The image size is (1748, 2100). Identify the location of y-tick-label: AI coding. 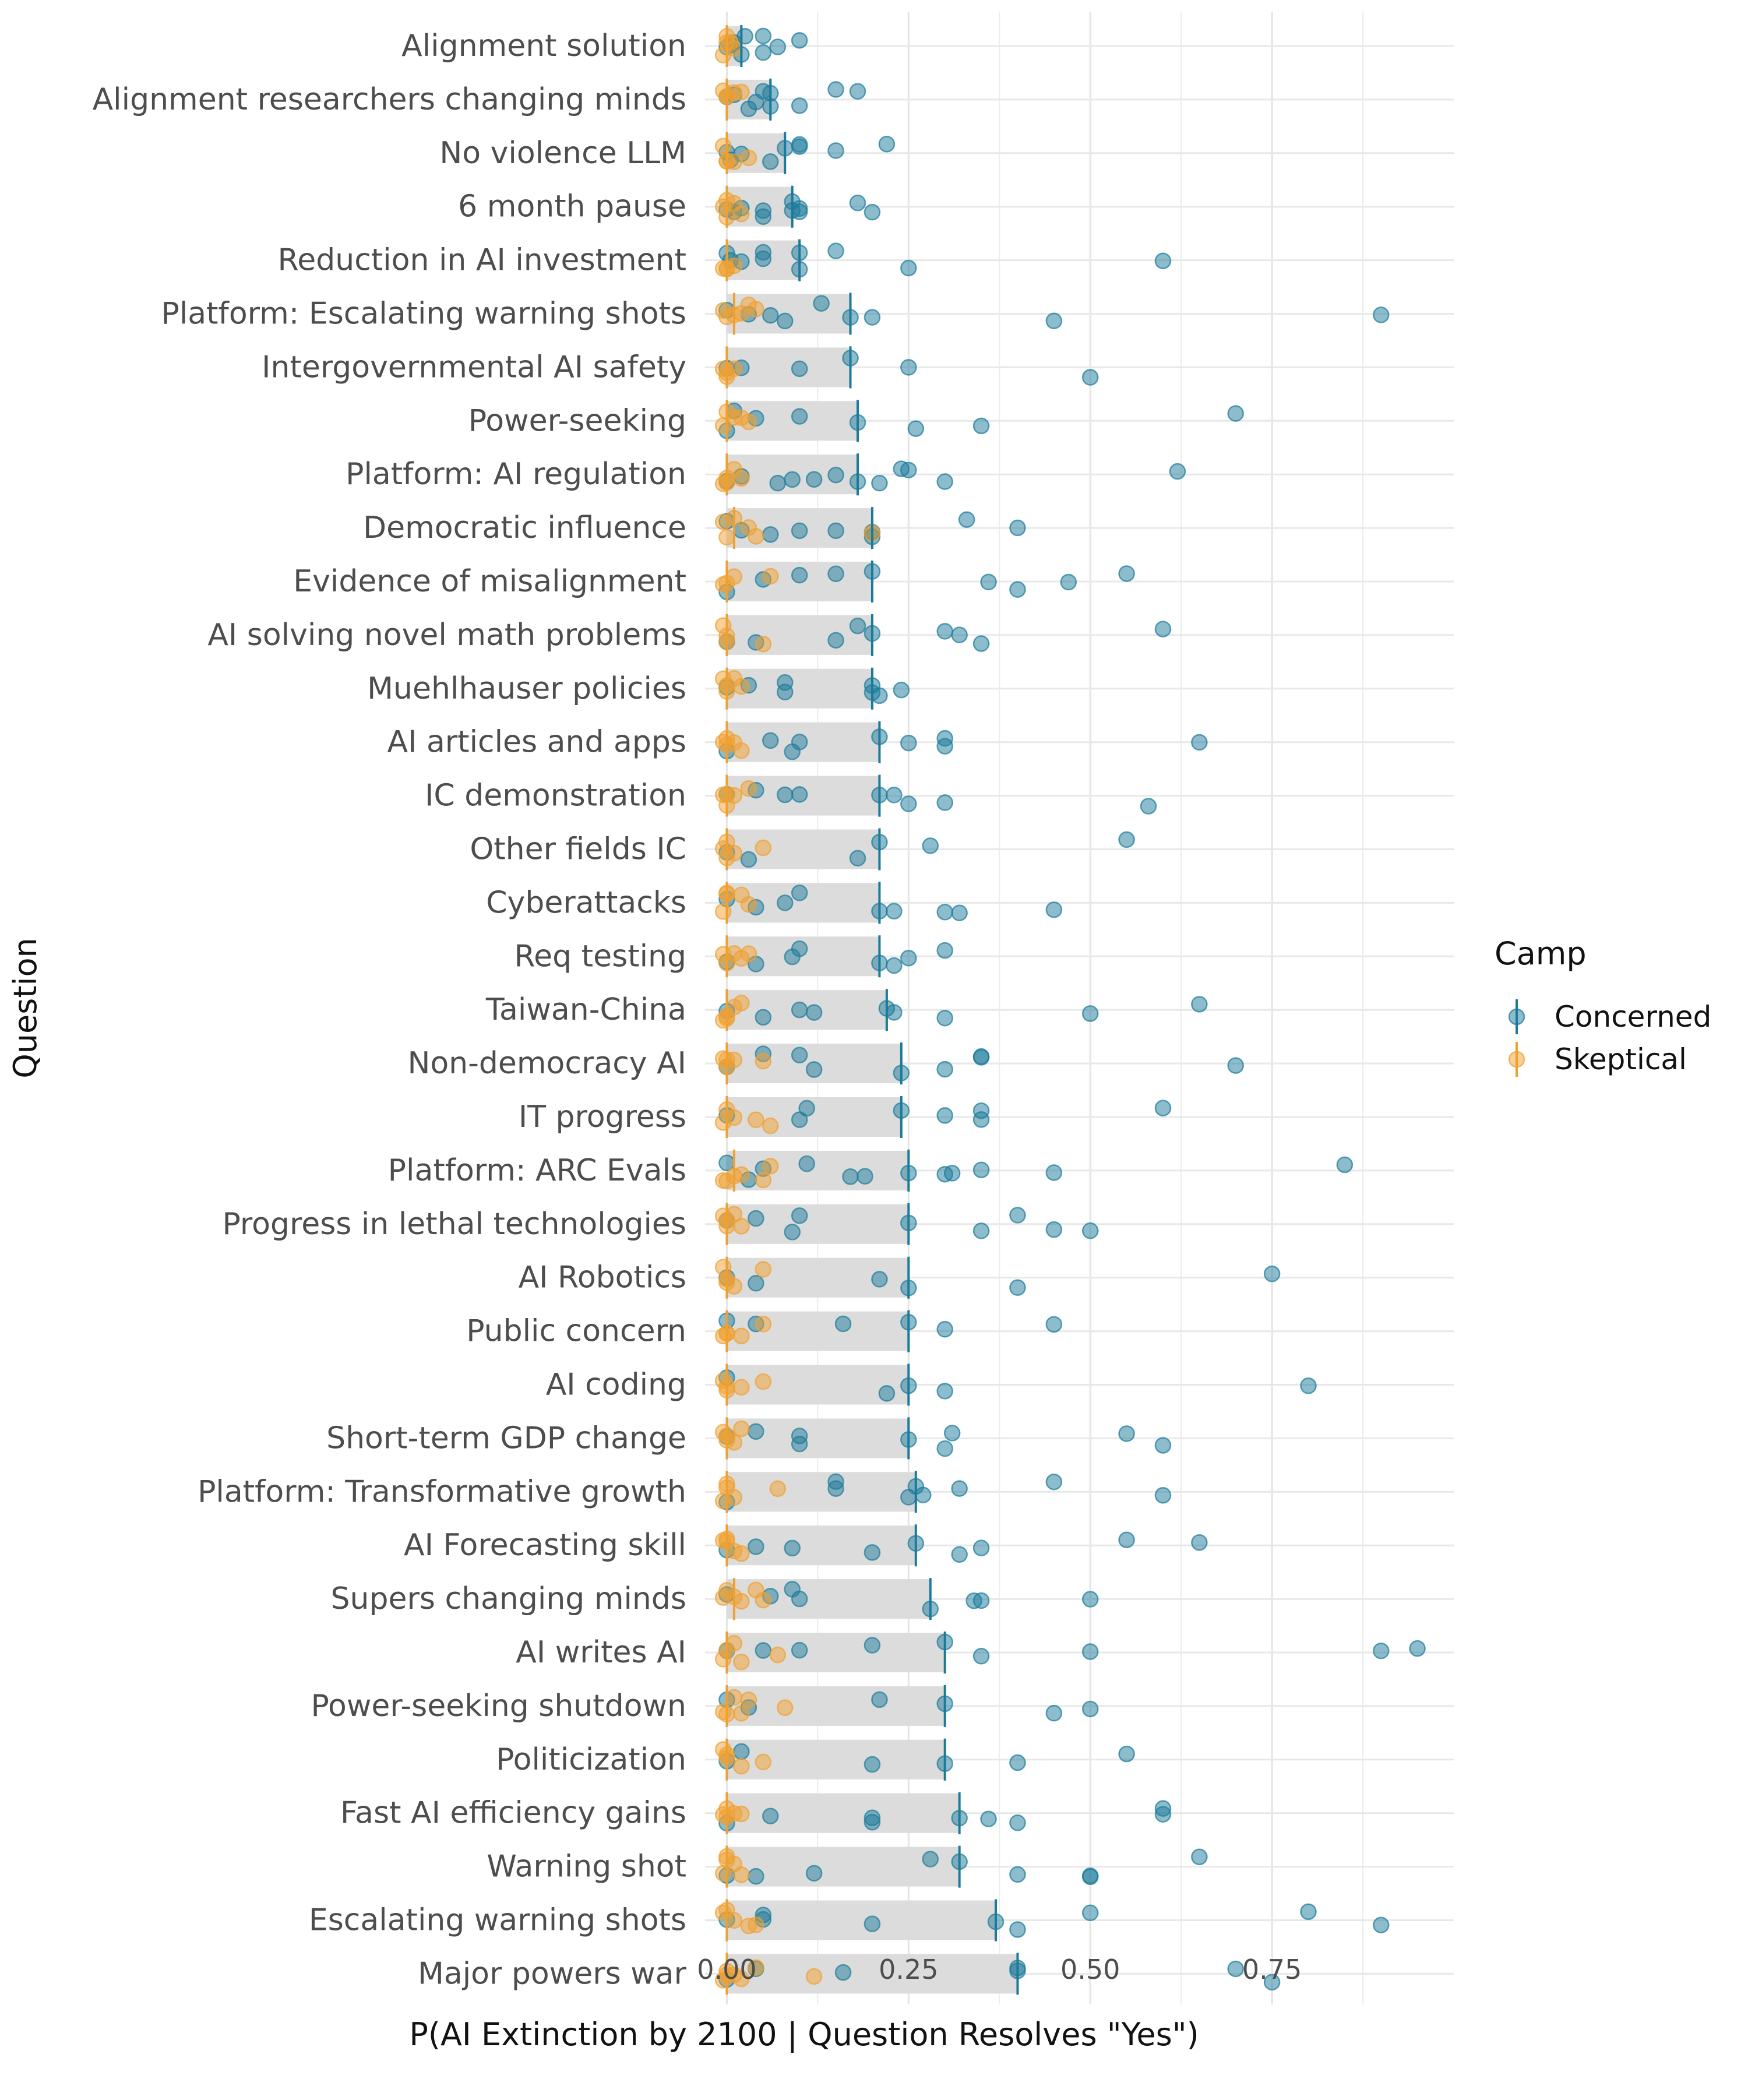
(616, 1385).